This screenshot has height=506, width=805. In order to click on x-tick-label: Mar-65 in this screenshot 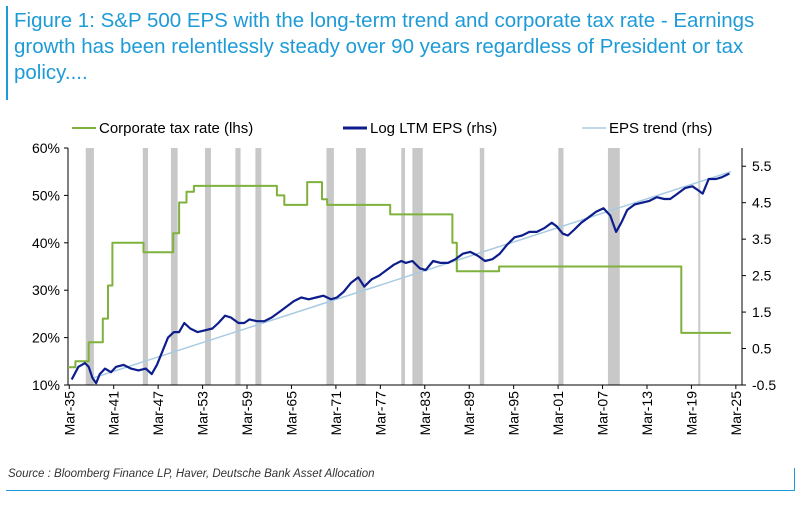, I will do `click(291, 413)`.